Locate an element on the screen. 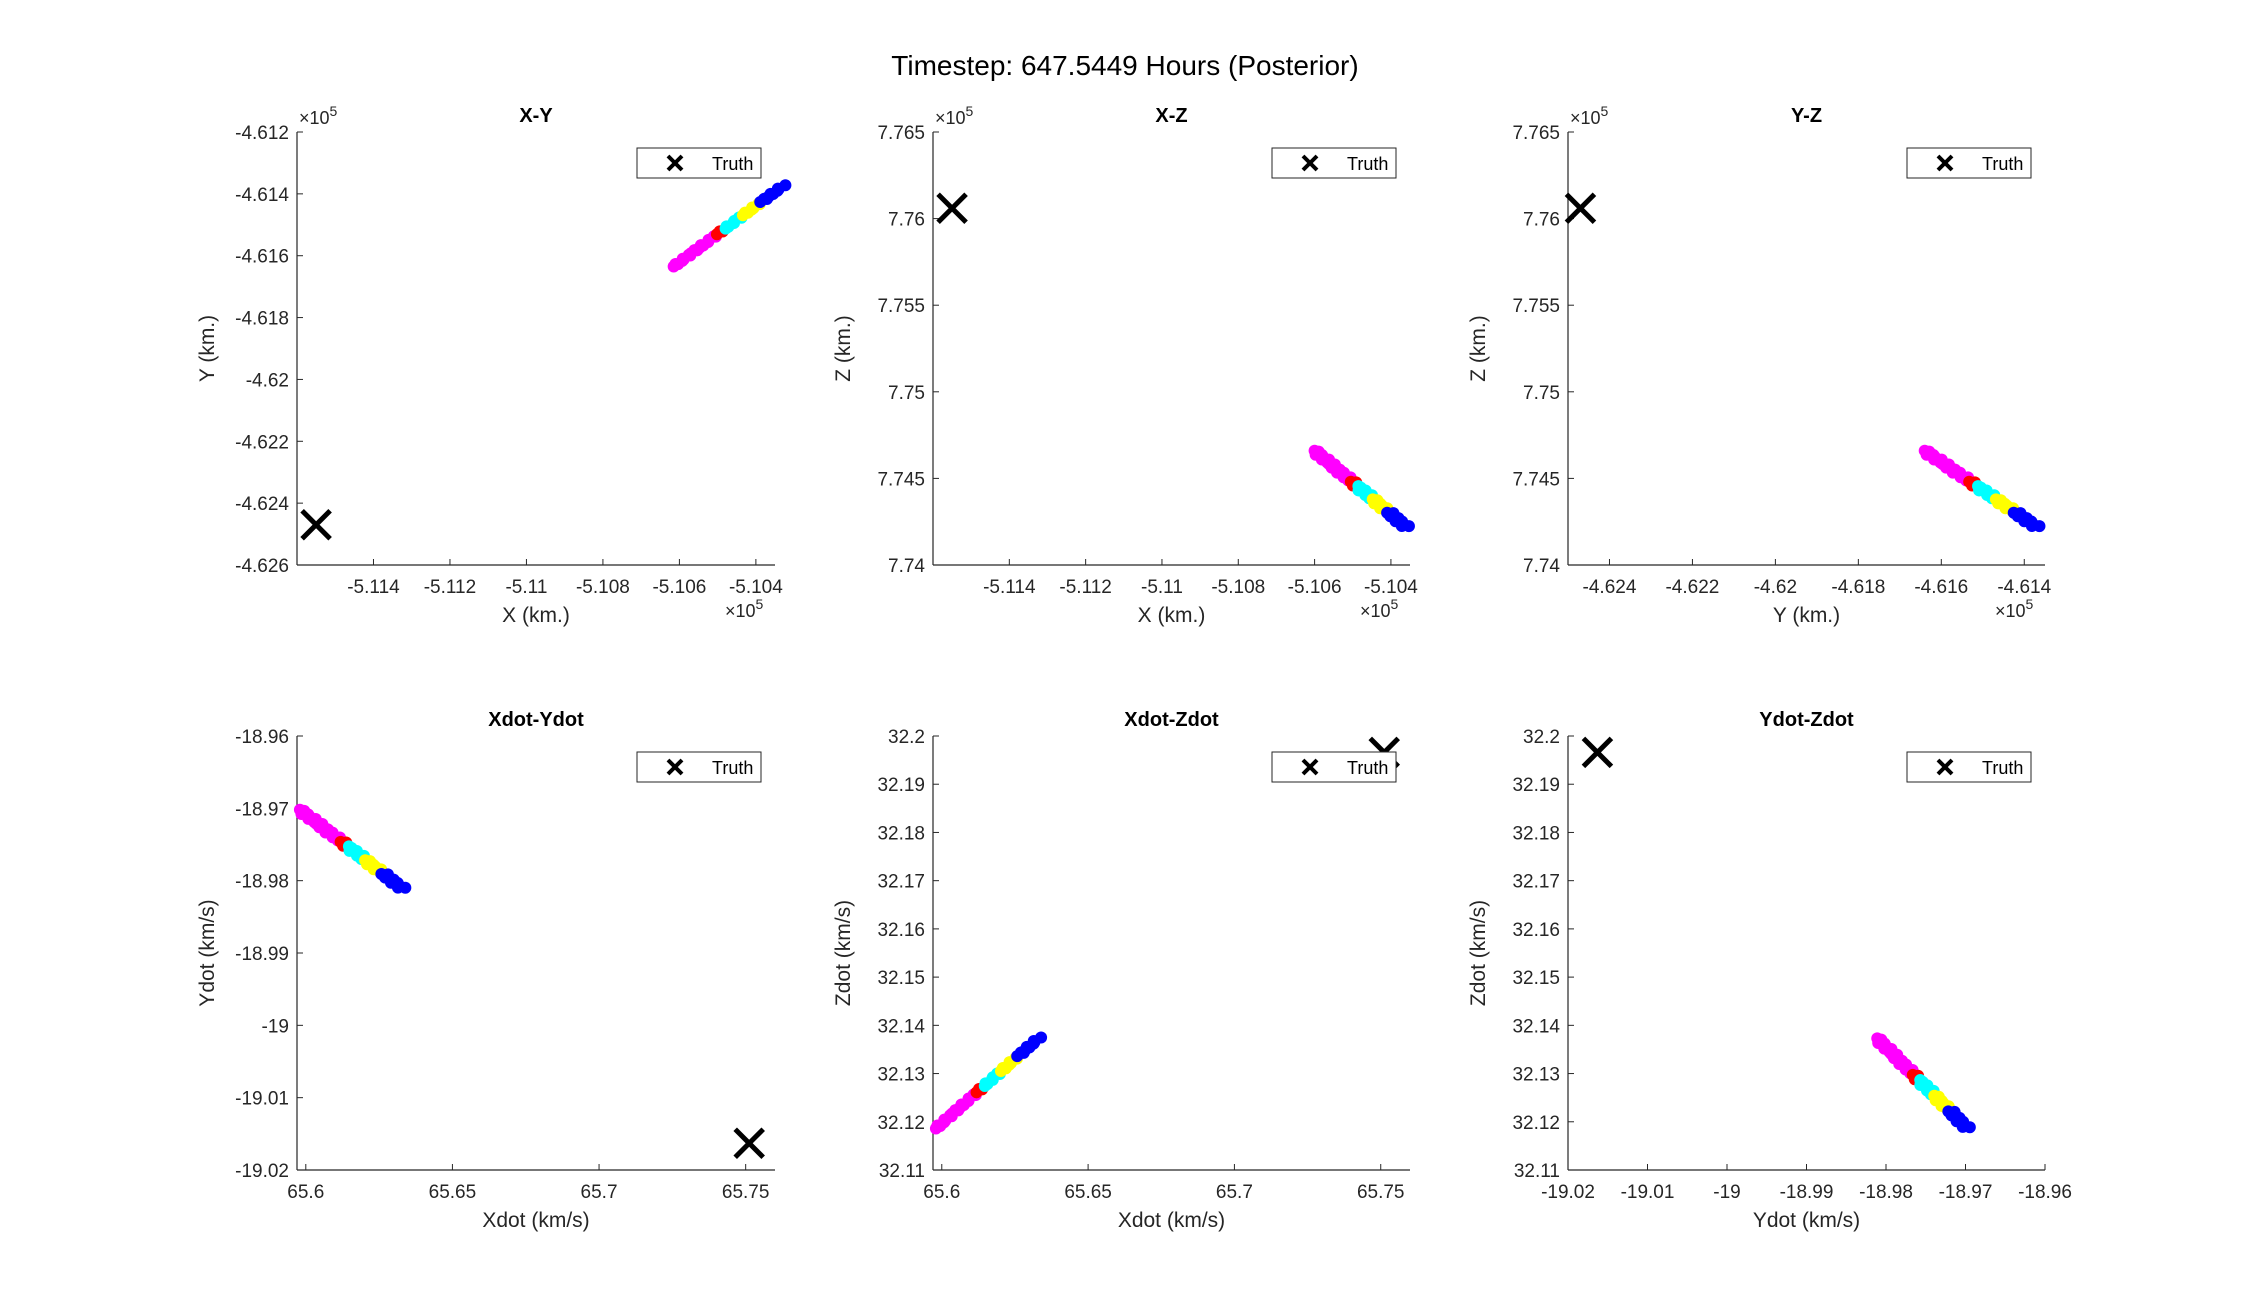  y-tick-label: 7.76 is located at coordinates (1541, 220).